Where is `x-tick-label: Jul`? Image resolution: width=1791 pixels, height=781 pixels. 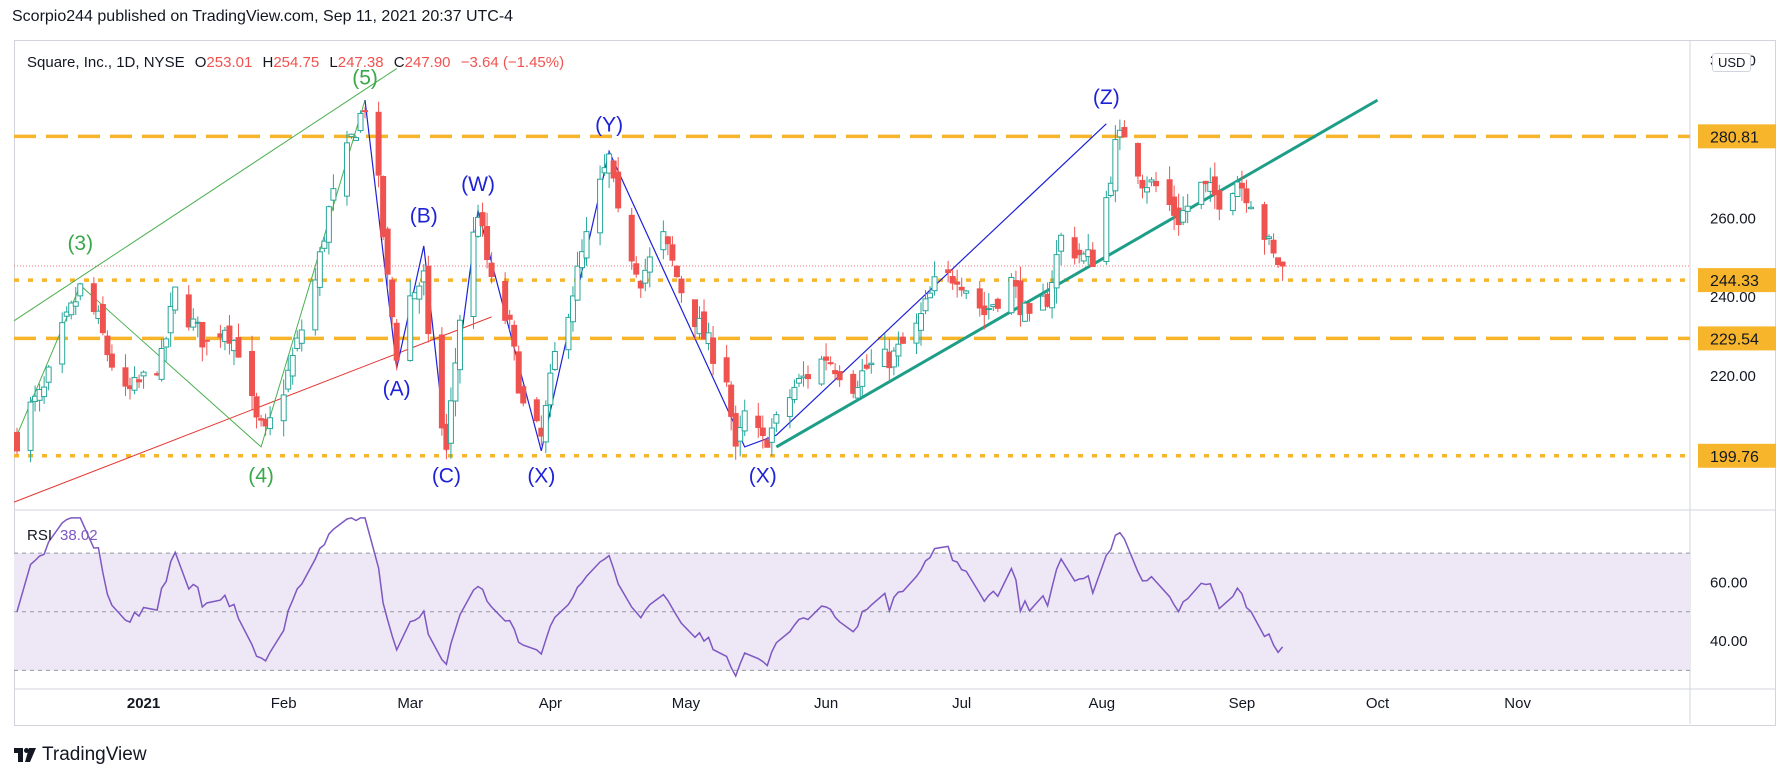
x-tick-label: Jul is located at coordinates (961, 703).